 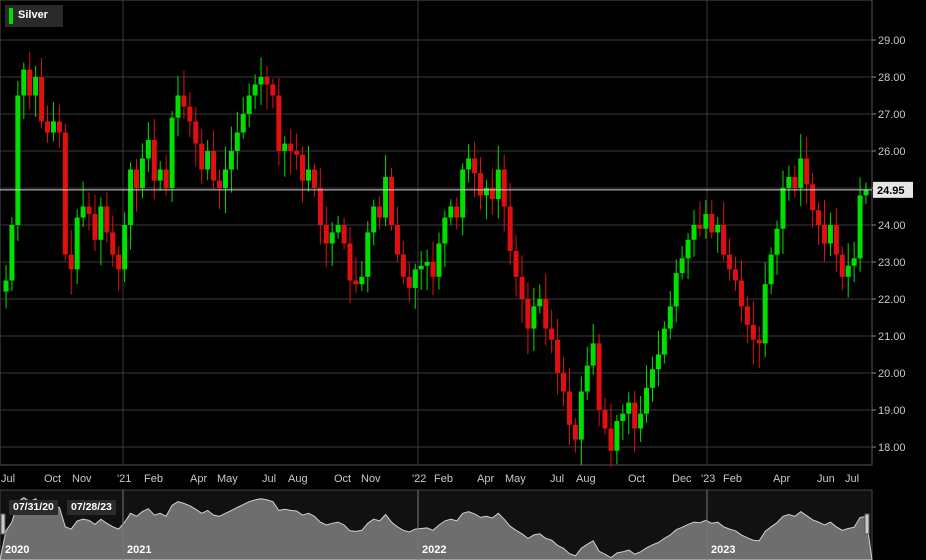 I want to click on y-tick-label: 19.00, so click(x=892, y=411).